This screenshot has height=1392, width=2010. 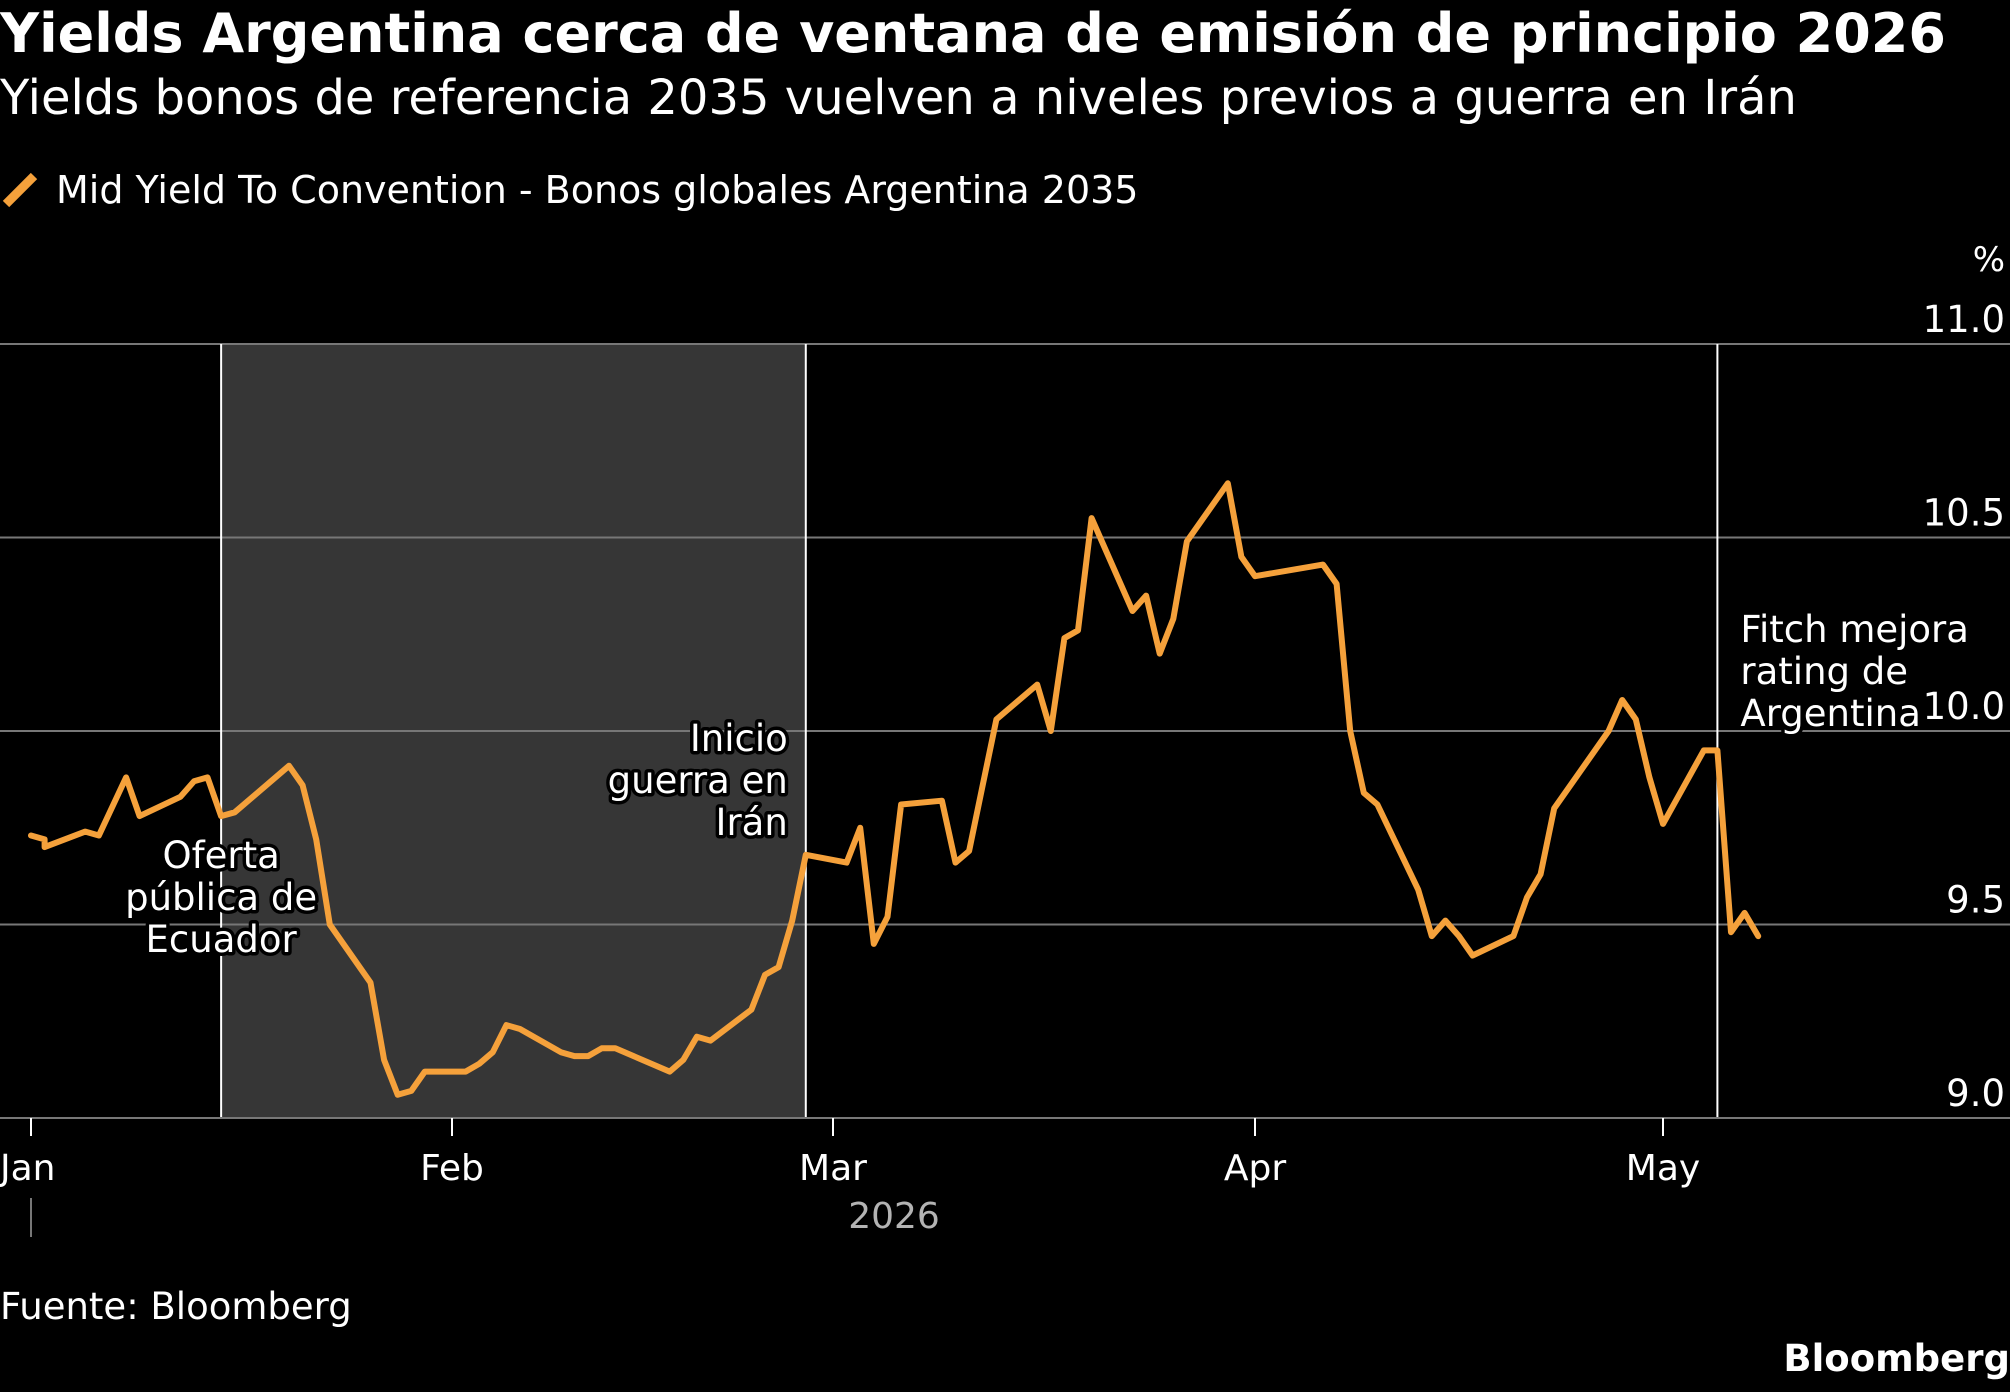 What do you see at coordinates (176, 1306) in the screenshot?
I see `source-note: Fuente: Bloomberg` at bounding box center [176, 1306].